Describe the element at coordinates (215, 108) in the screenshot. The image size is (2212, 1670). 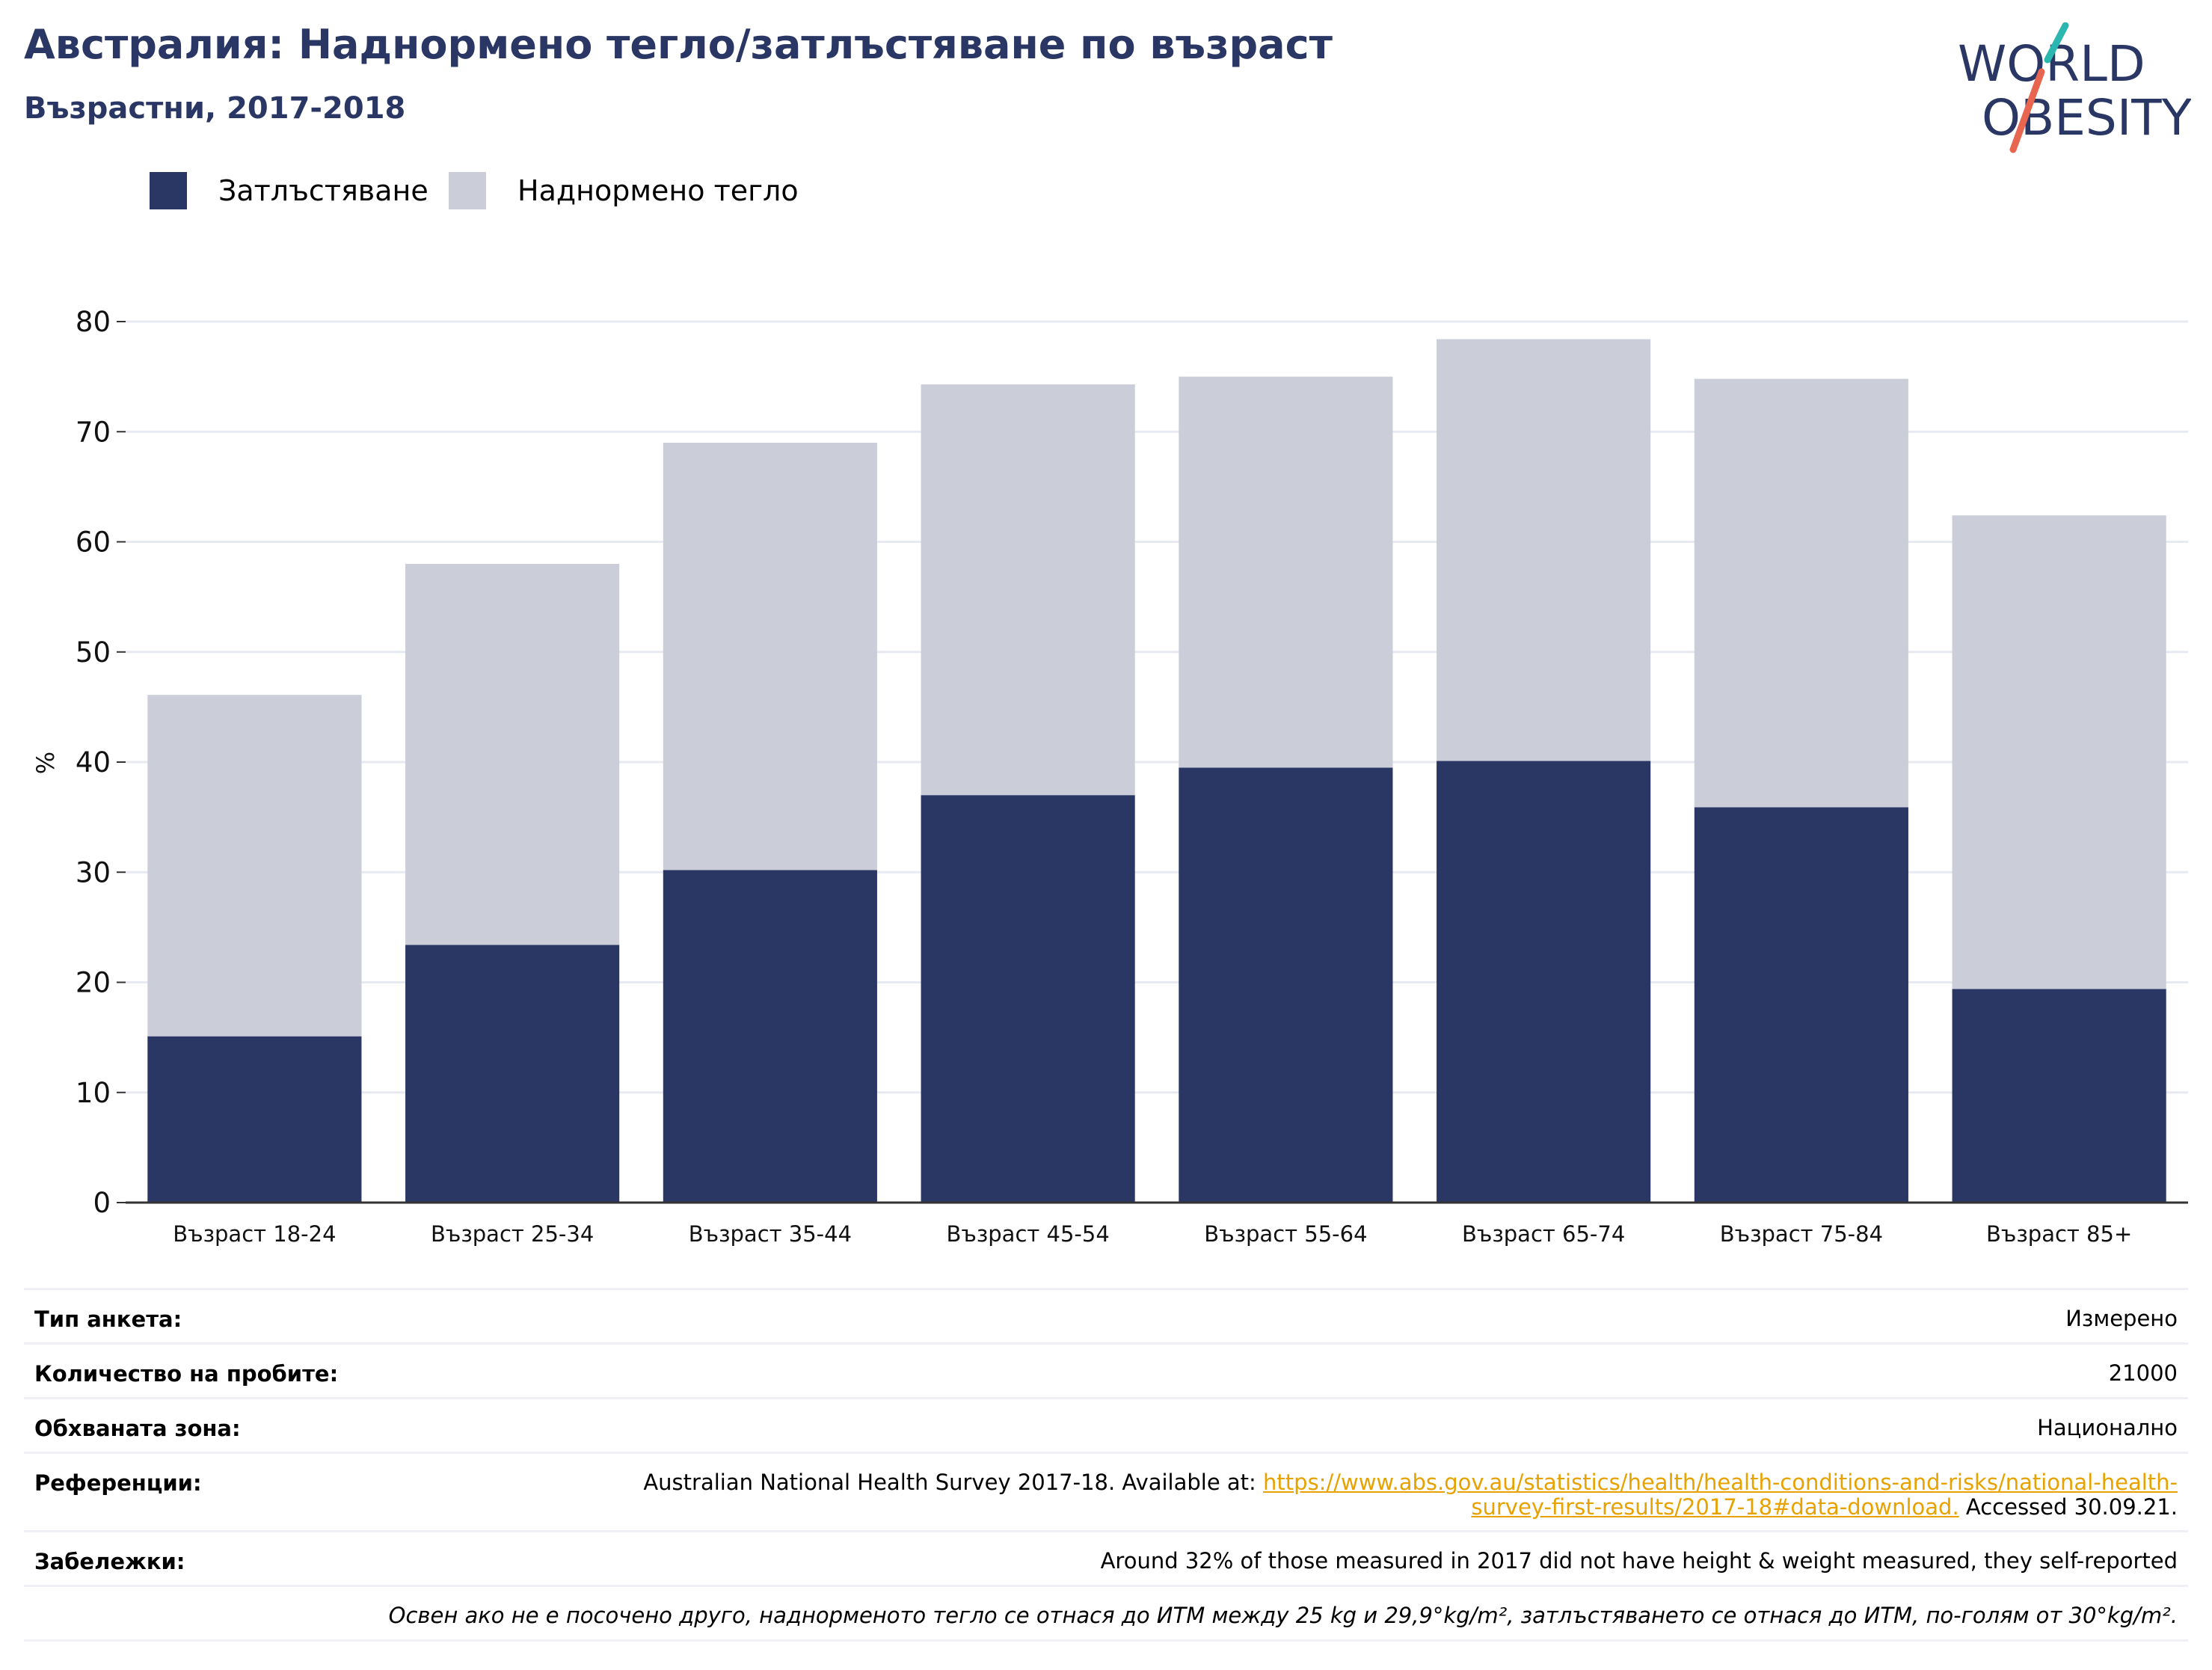
I see `page-subtitle: Възрастни, 2017-2018` at that location.